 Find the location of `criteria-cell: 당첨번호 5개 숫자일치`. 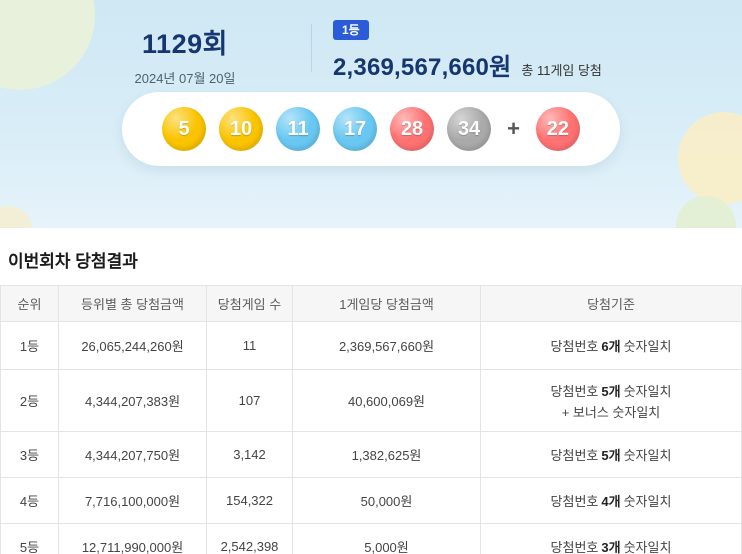

criteria-cell: 당첨번호 5개 숫자일치 is located at coordinates (611, 454).